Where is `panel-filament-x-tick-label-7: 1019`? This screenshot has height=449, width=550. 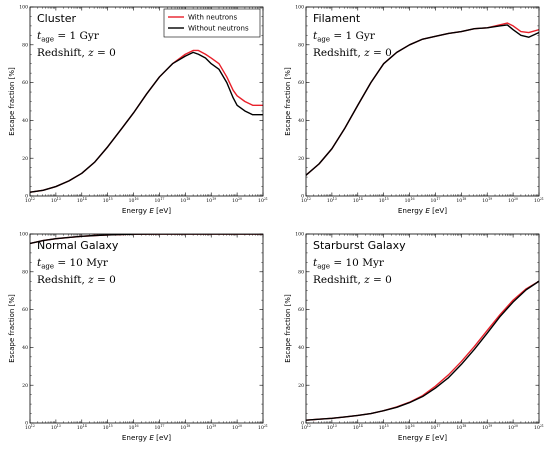 panel-filament-x-tick-label-7: 1019 is located at coordinates (487, 200).